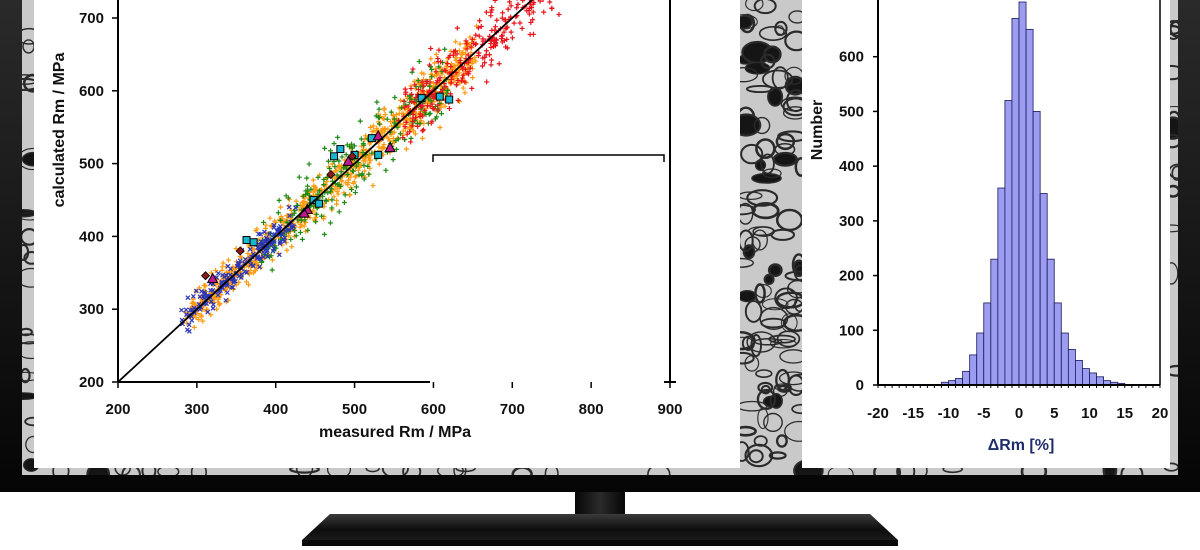 This screenshot has height=550, width=1200. Describe the element at coordinates (949, 413) in the screenshot. I see `x-tick-label: -10` at that location.